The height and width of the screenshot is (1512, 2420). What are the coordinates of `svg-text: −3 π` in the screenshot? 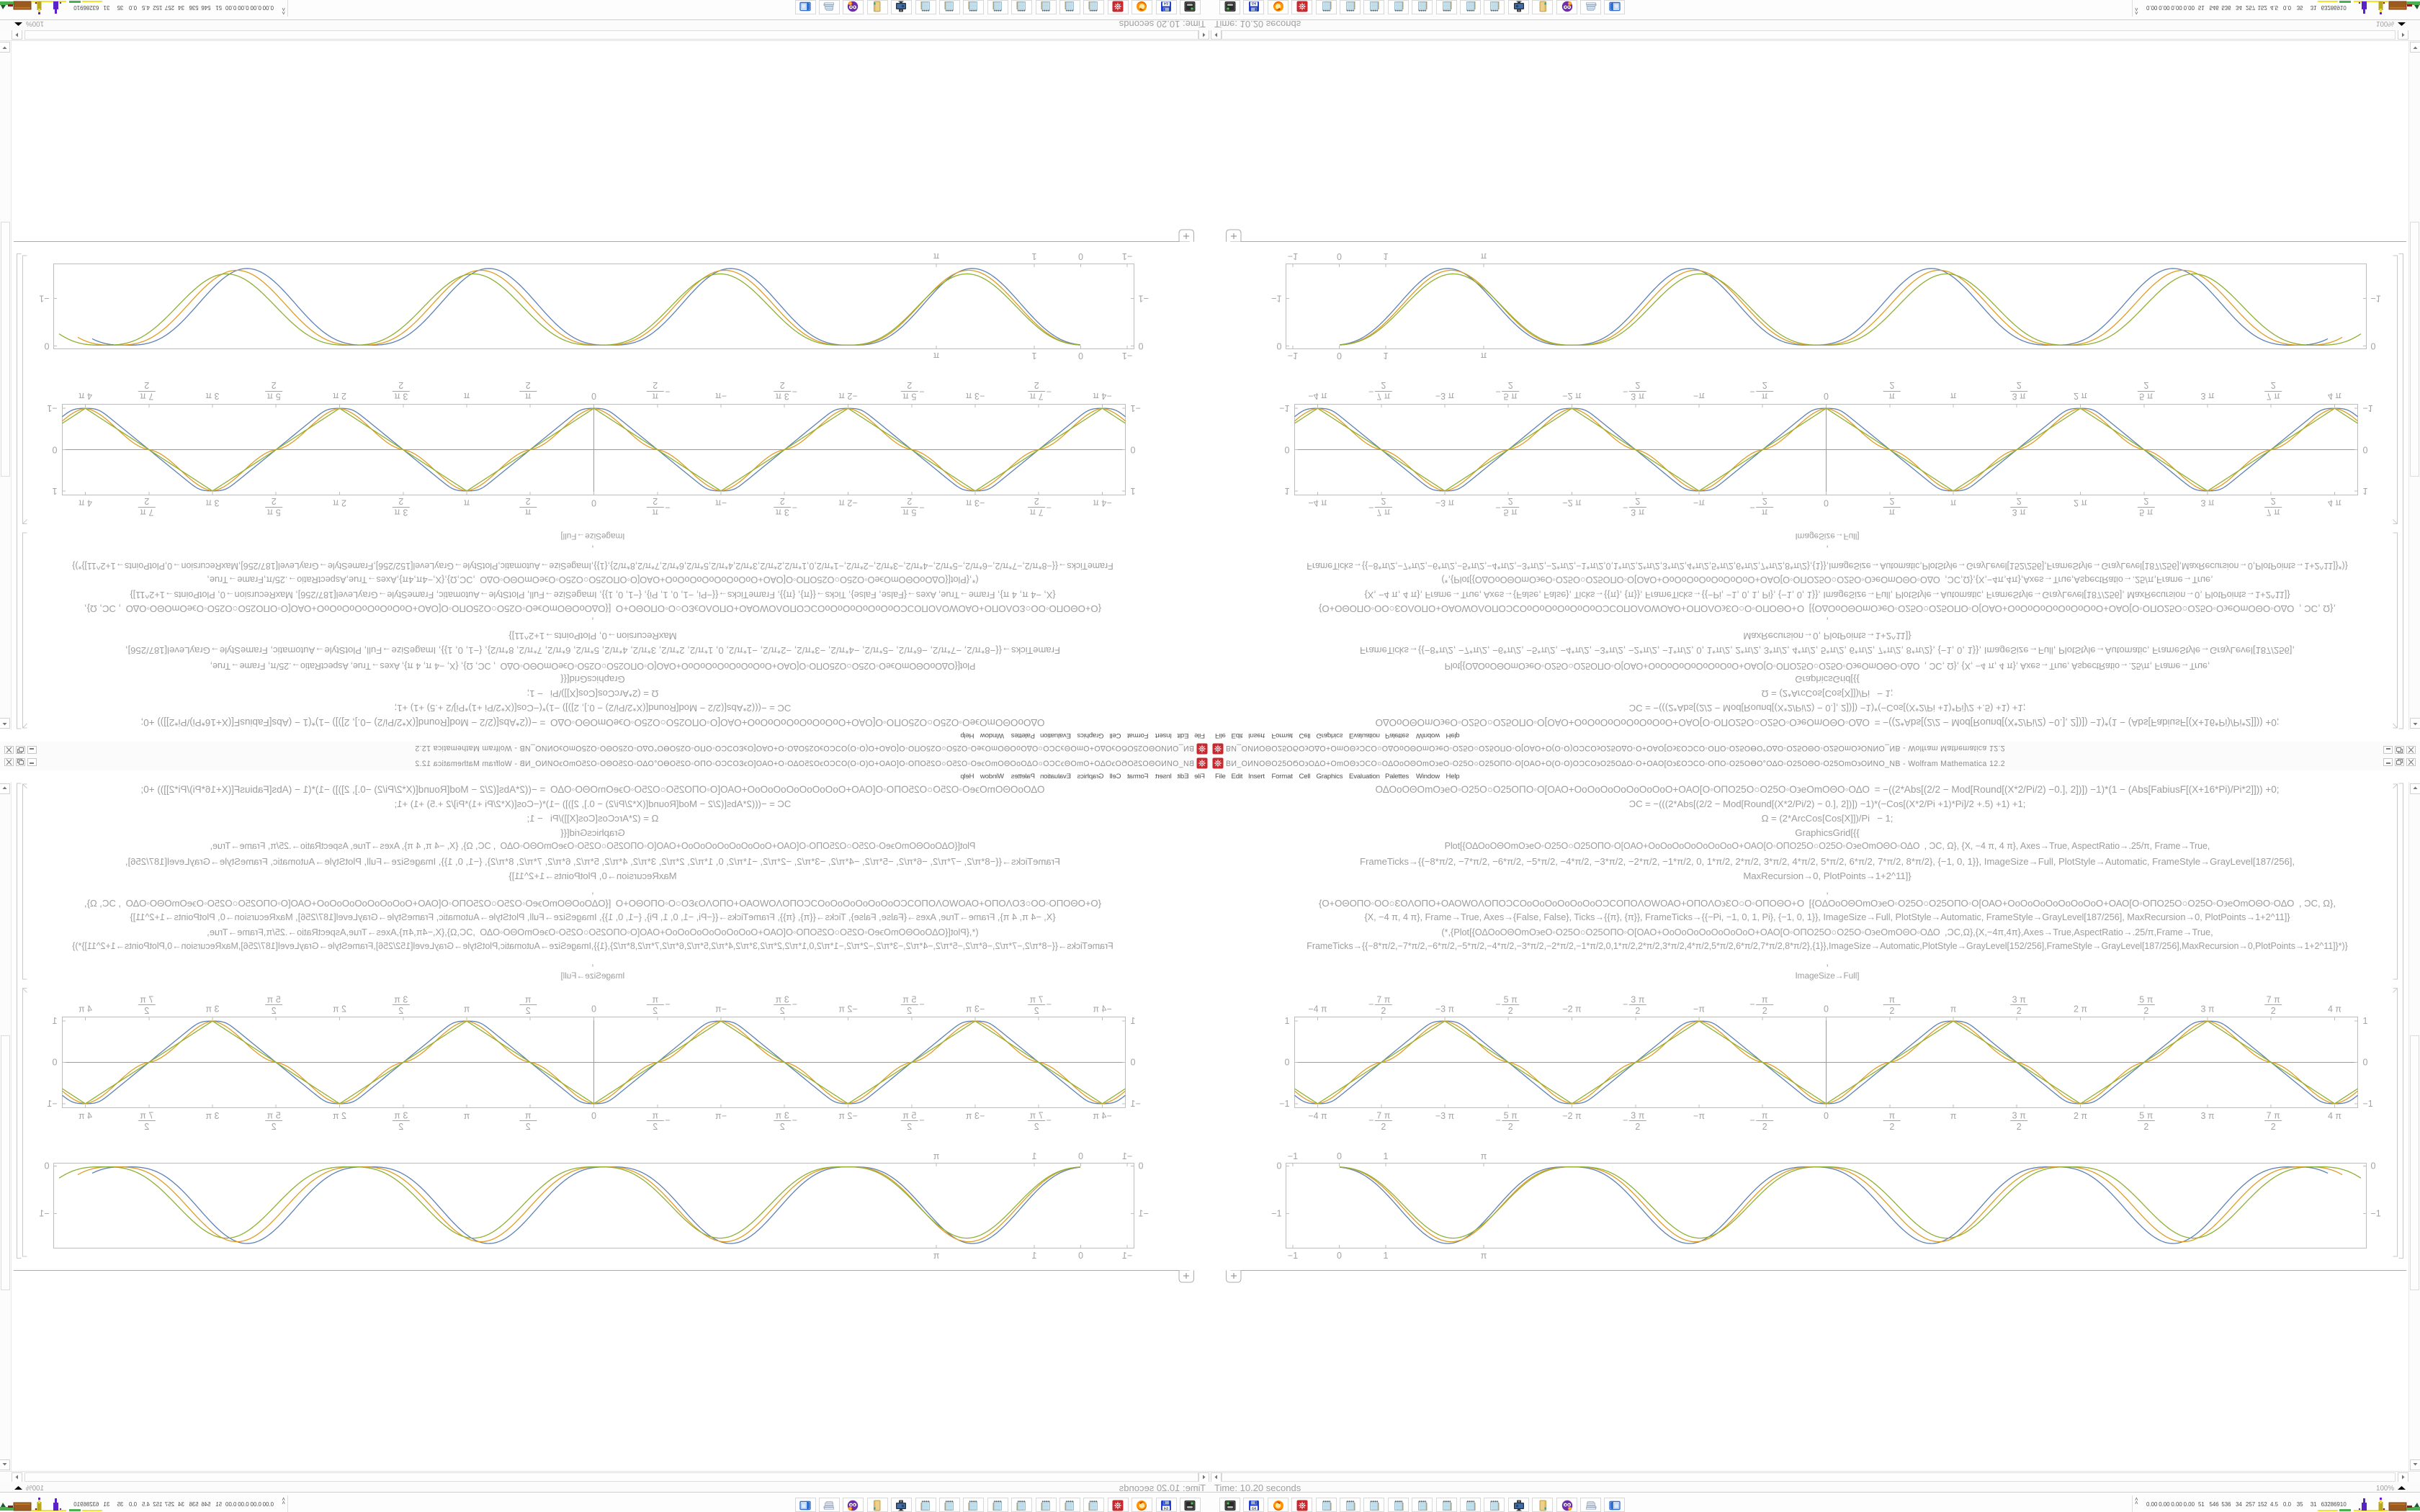 It's located at (1445, 396).